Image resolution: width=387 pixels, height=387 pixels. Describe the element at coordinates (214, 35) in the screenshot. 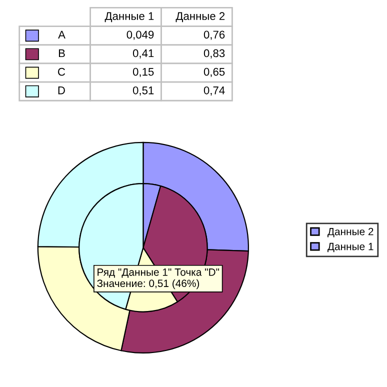

I see `data-label: 0,76` at that location.